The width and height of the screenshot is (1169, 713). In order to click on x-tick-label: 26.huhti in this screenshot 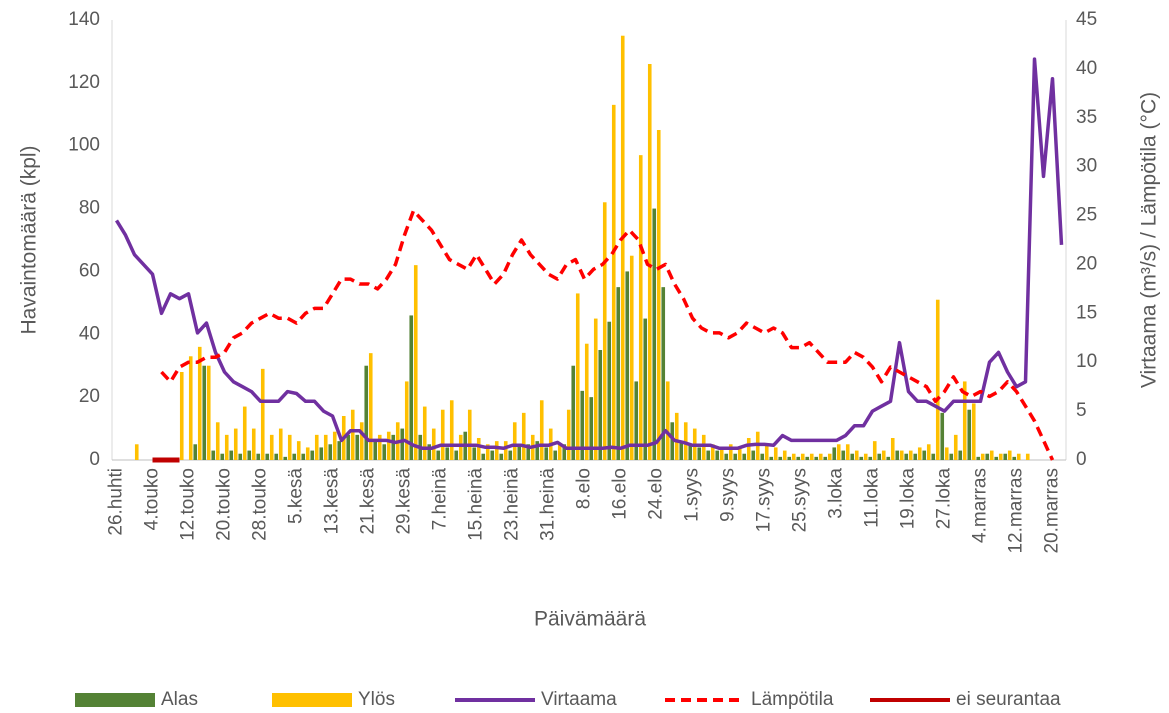, I will do `click(116, 502)`.